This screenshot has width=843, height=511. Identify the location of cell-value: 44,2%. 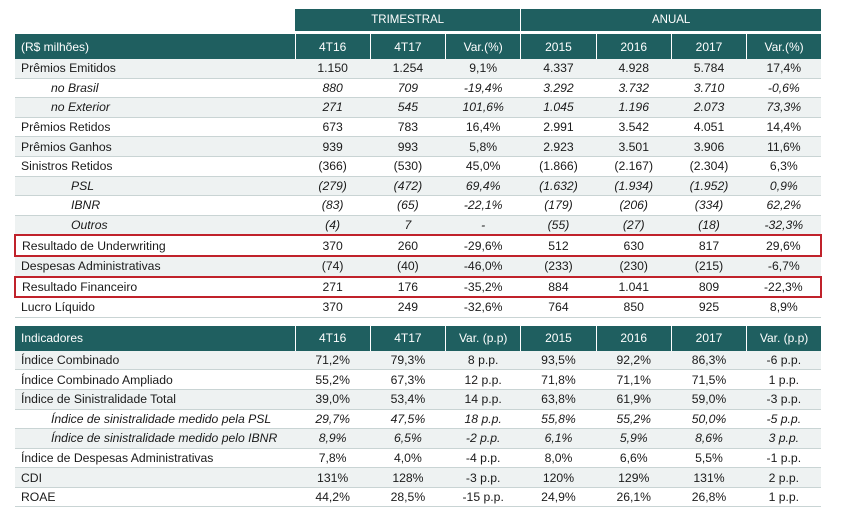
(333, 497).